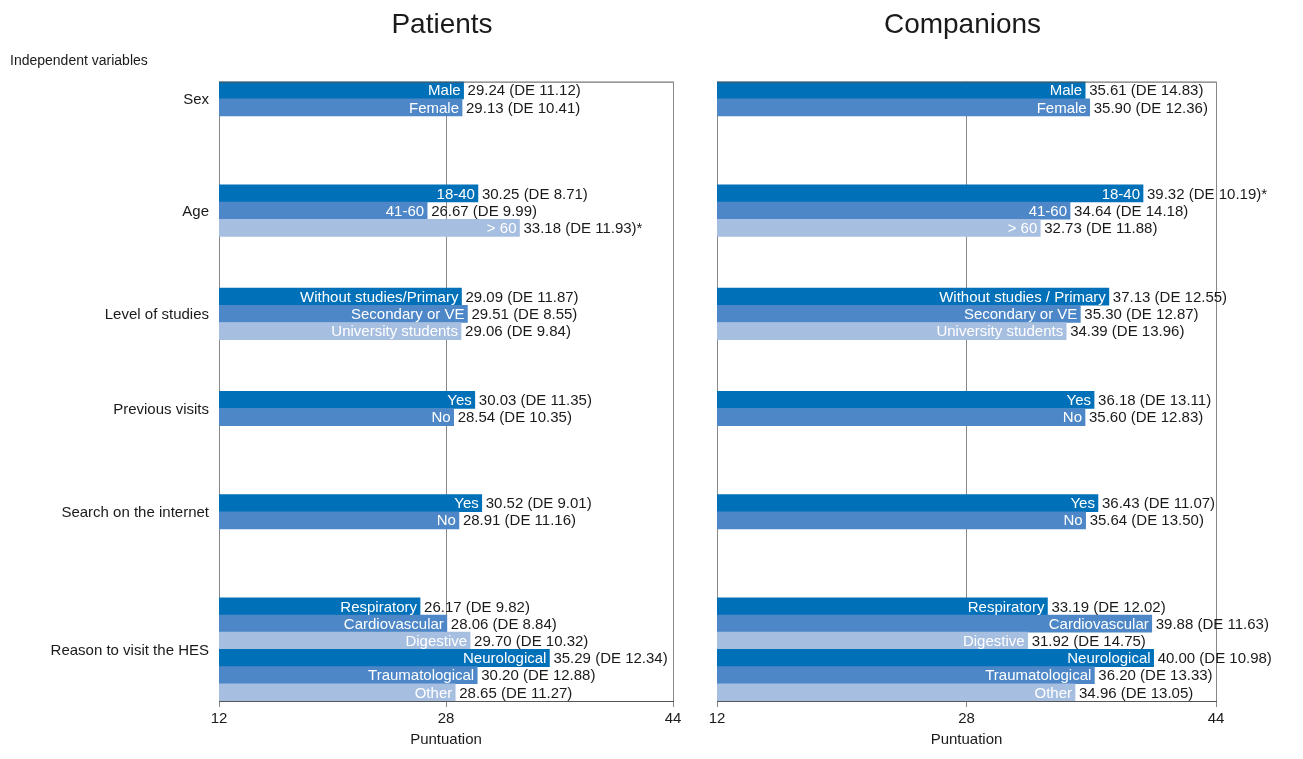  I want to click on data-label: 29.13 (DE 10.41), so click(523, 107).